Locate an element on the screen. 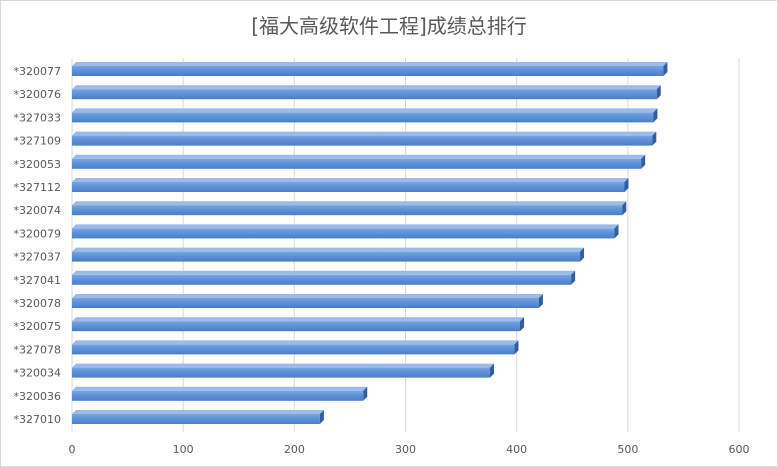 The height and width of the screenshot is (467, 778). category-label: *327037 is located at coordinates (38, 257).